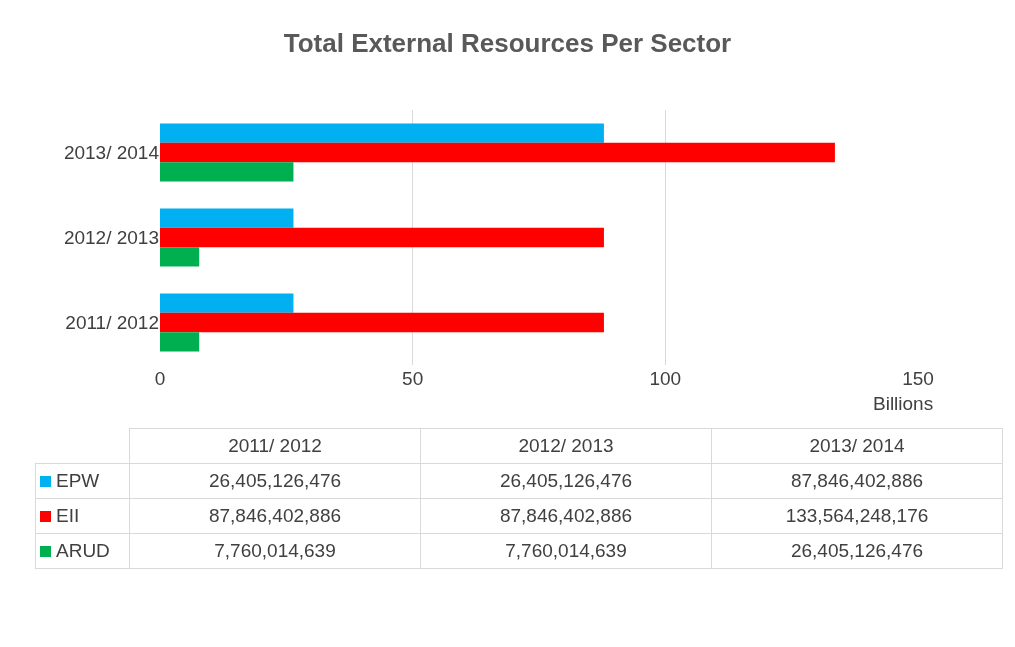 The image size is (1015, 647). Describe the element at coordinates (275, 445) in the screenshot. I see `category-label: 2011/ 2012` at that location.